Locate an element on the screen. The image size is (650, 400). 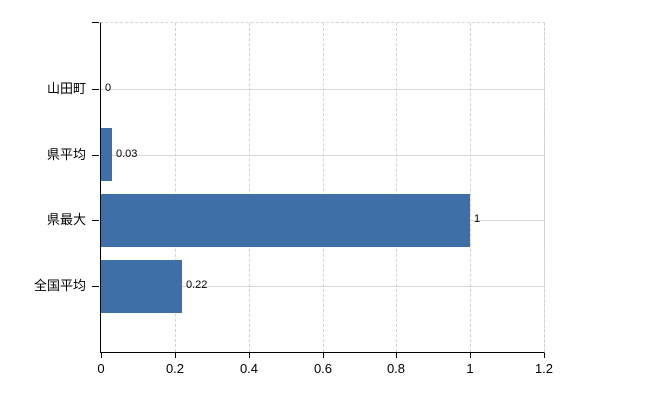
bar-value-label: 1 is located at coordinates (477, 219).